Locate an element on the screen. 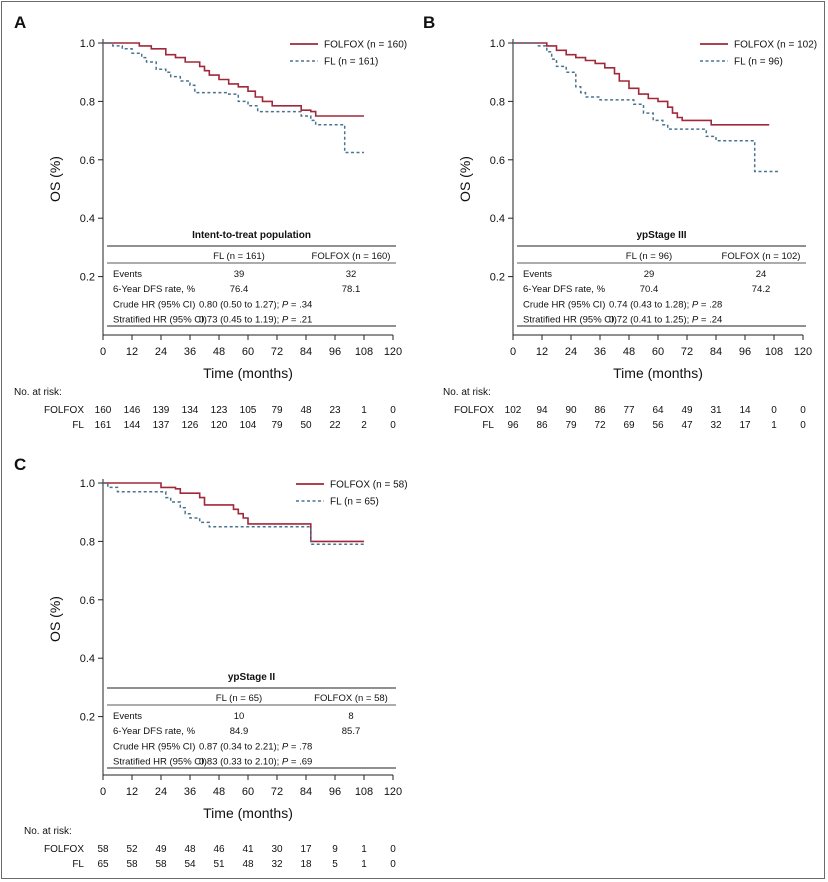 The image size is (828, 882). panel-letter: C is located at coordinates (20, 464).